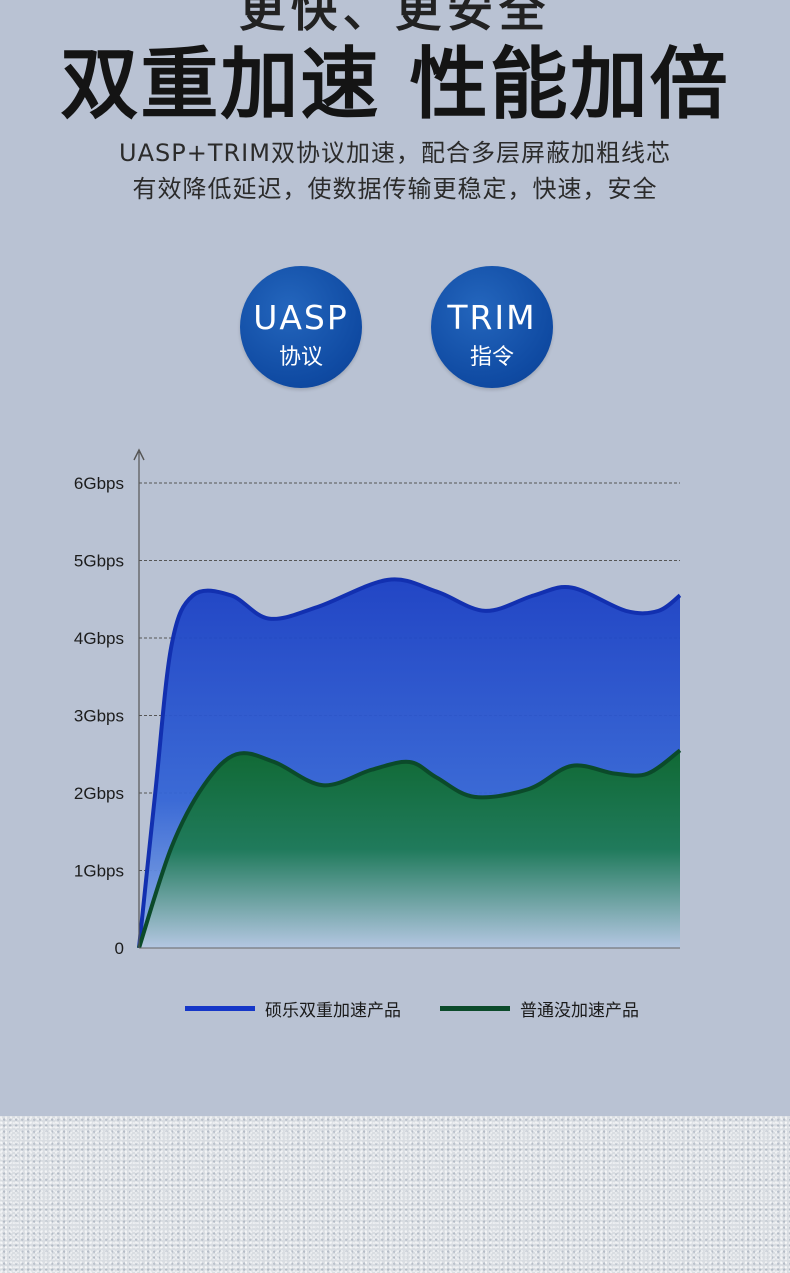  What do you see at coordinates (475, 1008) in the screenshot?
I see `legend-swatch-normal` at bounding box center [475, 1008].